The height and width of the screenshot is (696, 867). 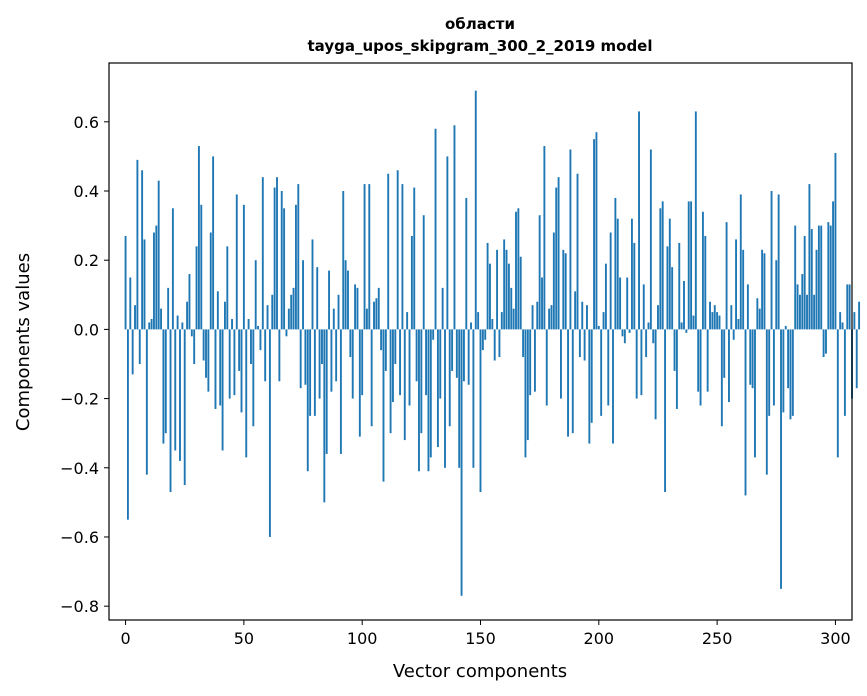 What do you see at coordinates (79, 468) in the screenshot?
I see `y-tick-label: −0.4` at bounding box center [79, 468].